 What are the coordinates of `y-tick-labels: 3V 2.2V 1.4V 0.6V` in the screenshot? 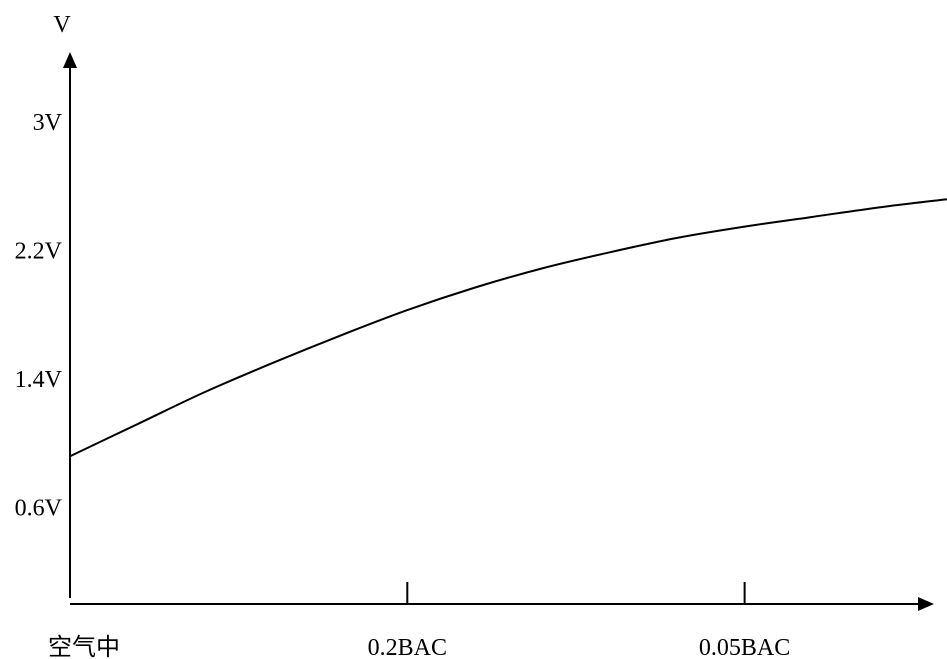 It's located at (39, 315).